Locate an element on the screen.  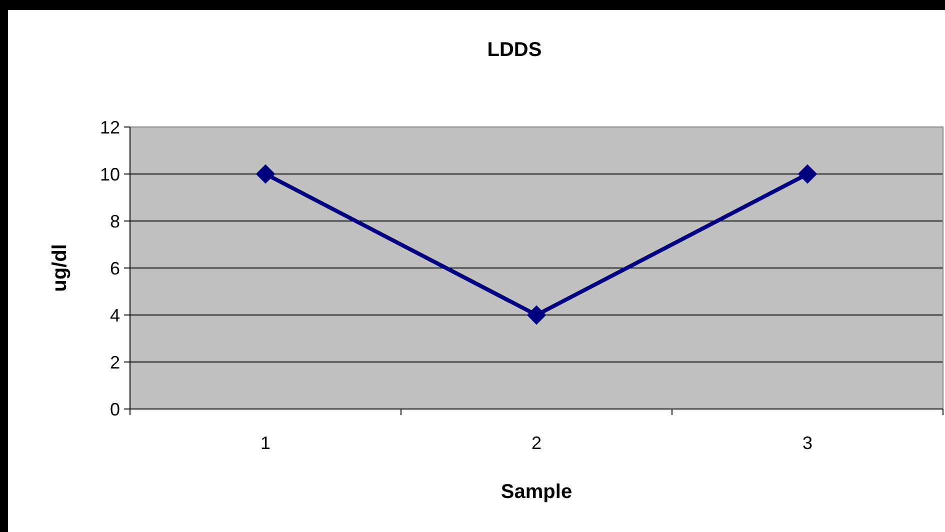
y-tick-label: 10 is located at coordinates (110, 174).